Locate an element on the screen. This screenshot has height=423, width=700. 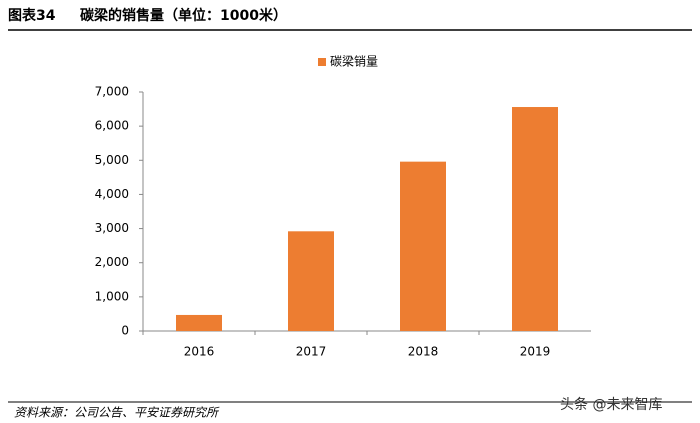
legend-label: 碳梁销量 is located at coordinates (354, 61).